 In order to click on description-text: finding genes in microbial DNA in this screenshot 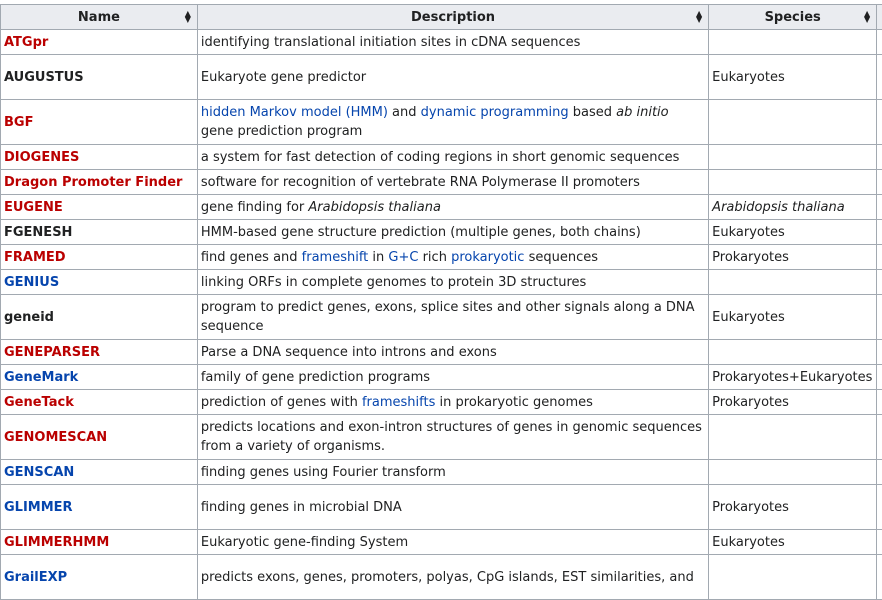, I will do `click(301, 507)`.